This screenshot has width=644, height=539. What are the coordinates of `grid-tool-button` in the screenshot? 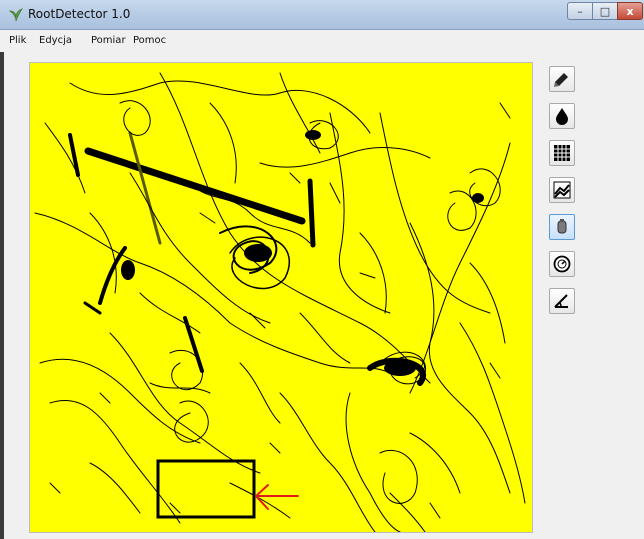 It's located at (562, 153).